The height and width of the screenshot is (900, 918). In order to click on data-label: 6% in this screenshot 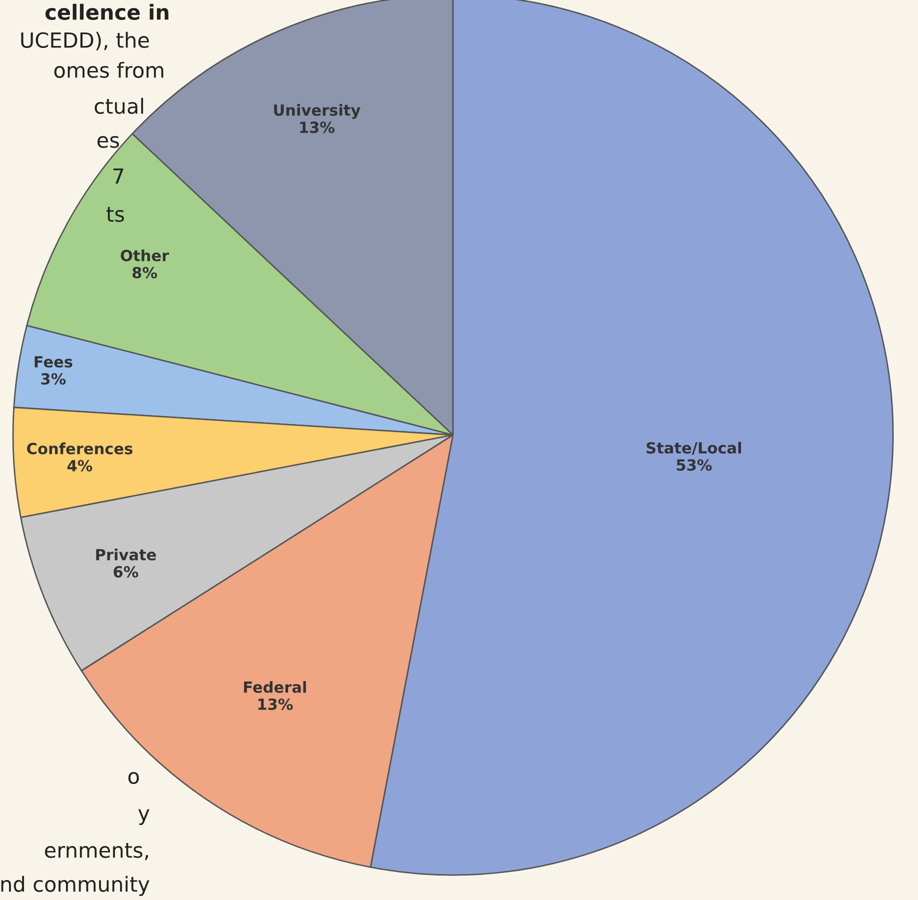, I will do `click(126, 572)`.